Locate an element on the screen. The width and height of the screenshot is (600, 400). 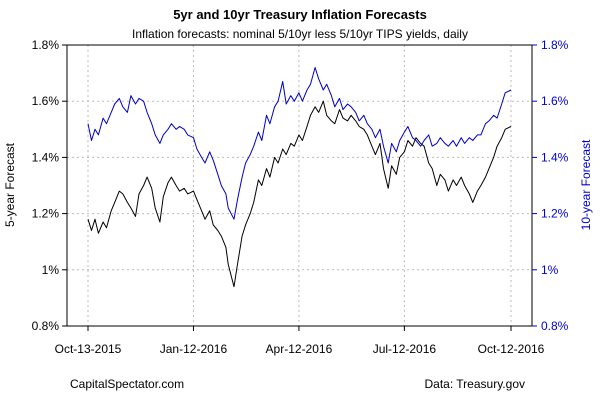
y-right-tick-label: 0.8% is located at coordinates (555, 326).